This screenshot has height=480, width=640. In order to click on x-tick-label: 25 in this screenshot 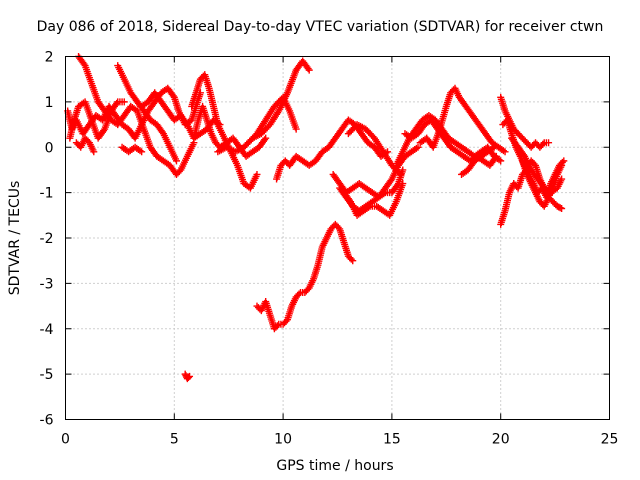, I will do `click(610, 440)`.